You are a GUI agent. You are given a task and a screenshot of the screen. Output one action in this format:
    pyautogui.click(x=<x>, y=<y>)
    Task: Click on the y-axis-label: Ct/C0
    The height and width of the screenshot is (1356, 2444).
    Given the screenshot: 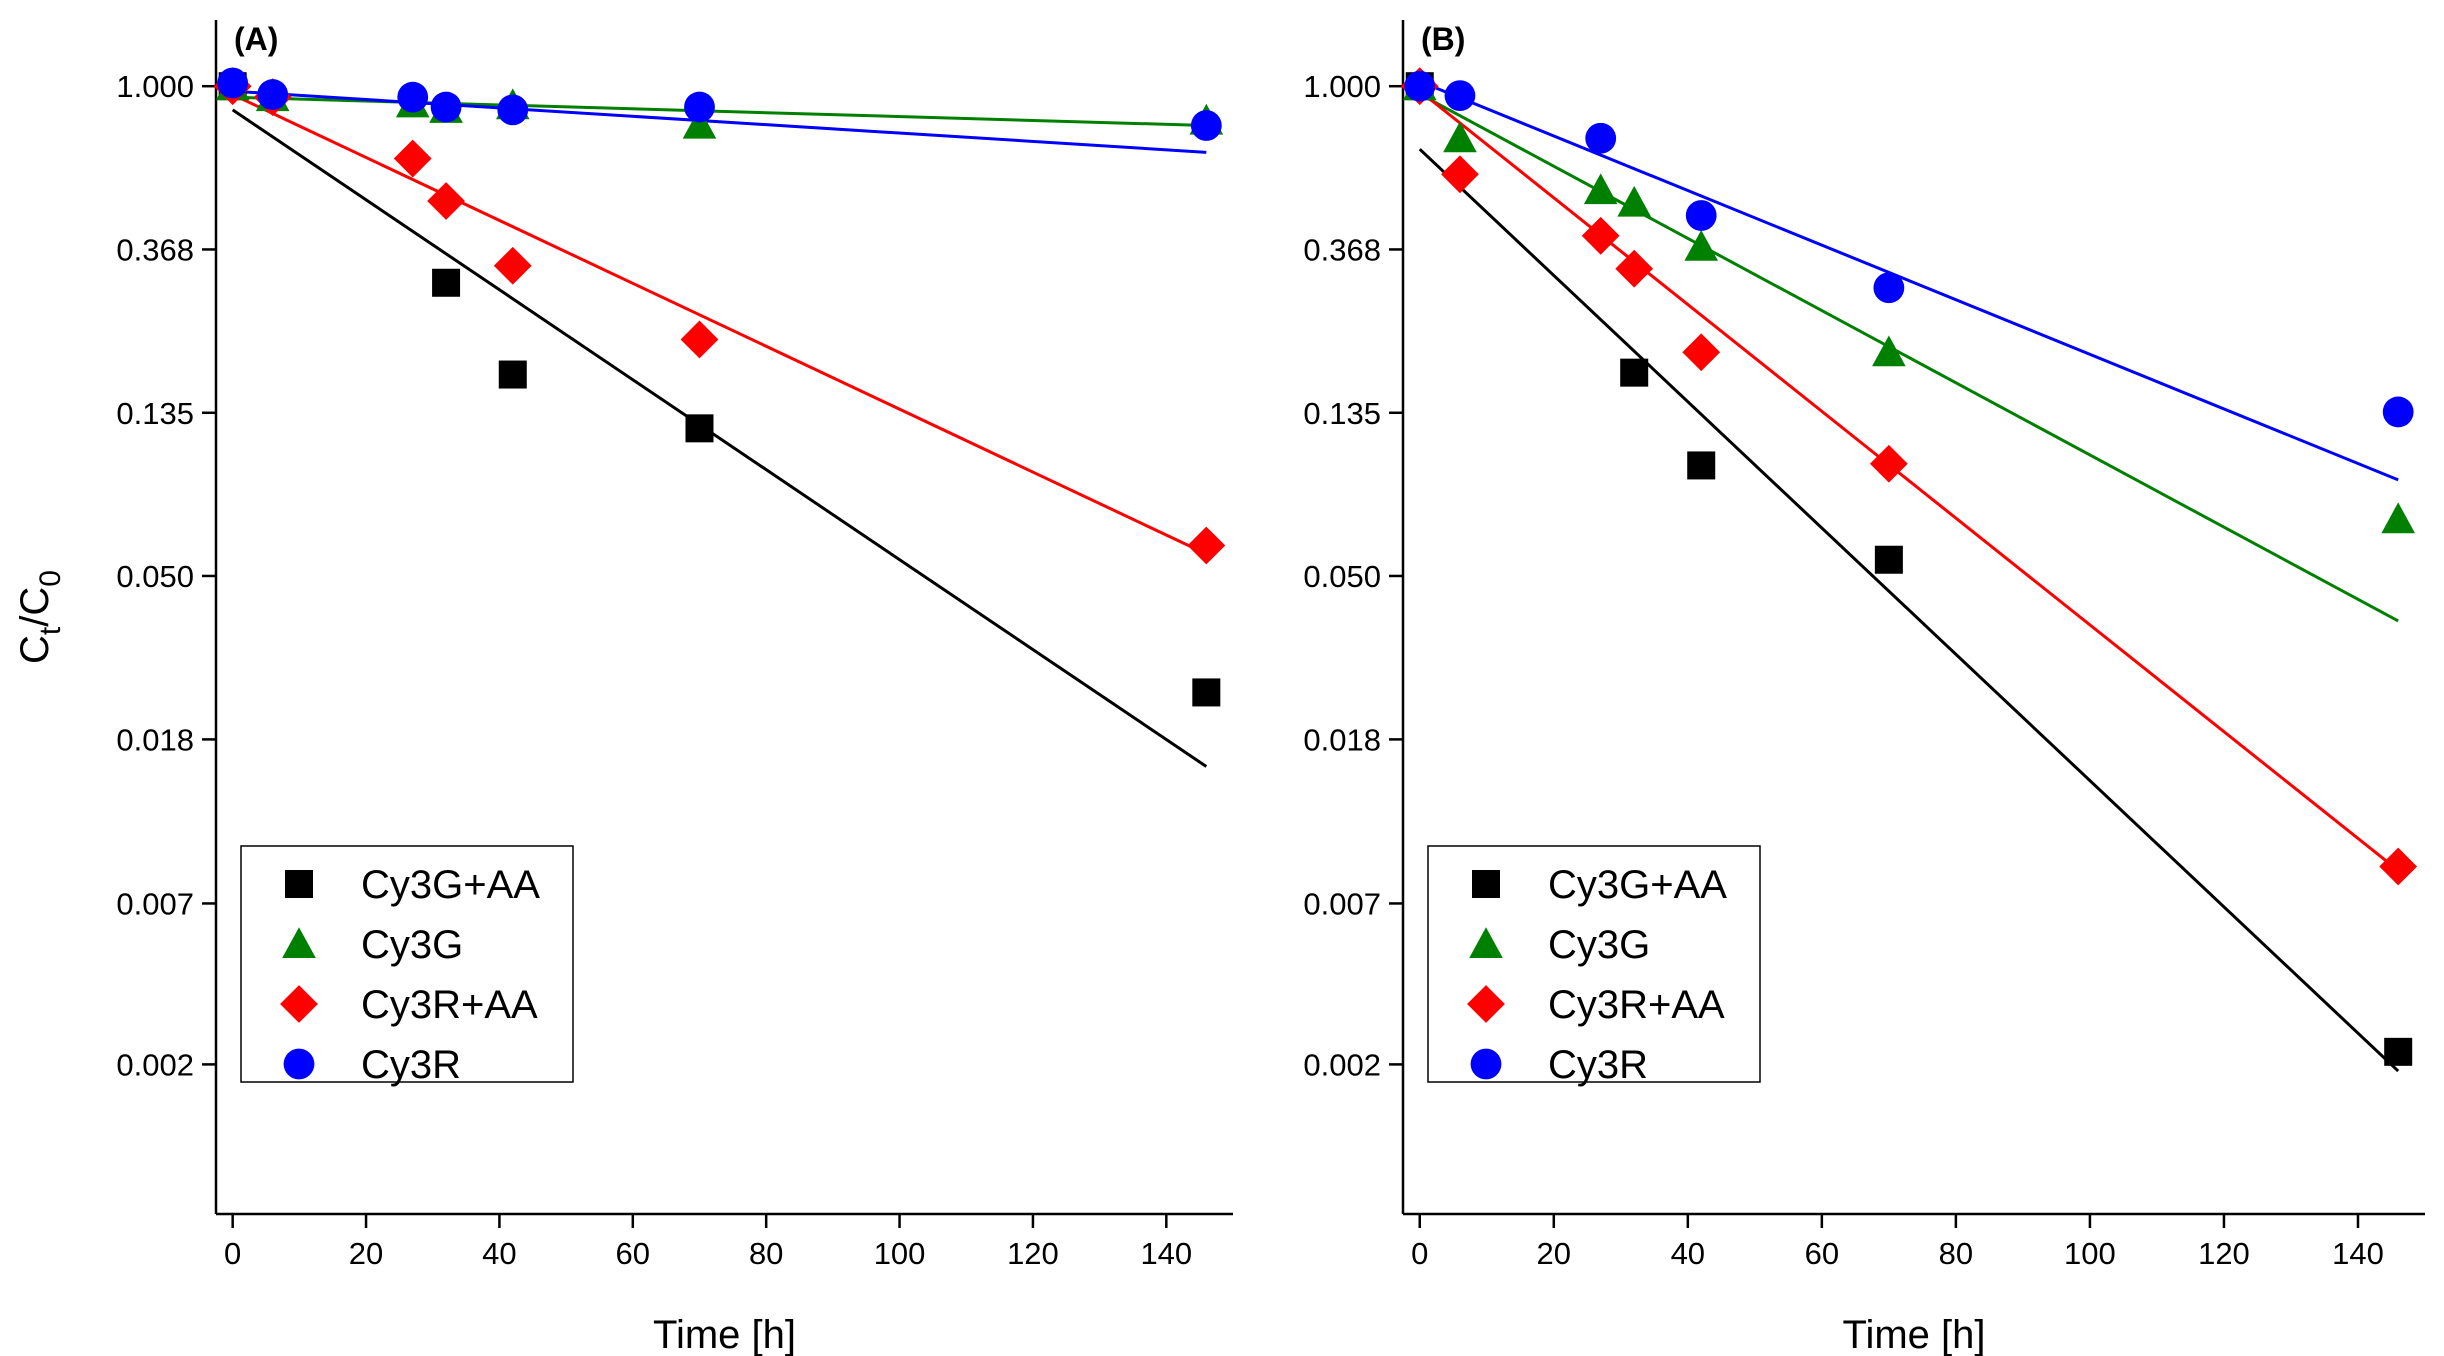 What is the action you would take?
    pyautogui.click(x=40, y=617)
    